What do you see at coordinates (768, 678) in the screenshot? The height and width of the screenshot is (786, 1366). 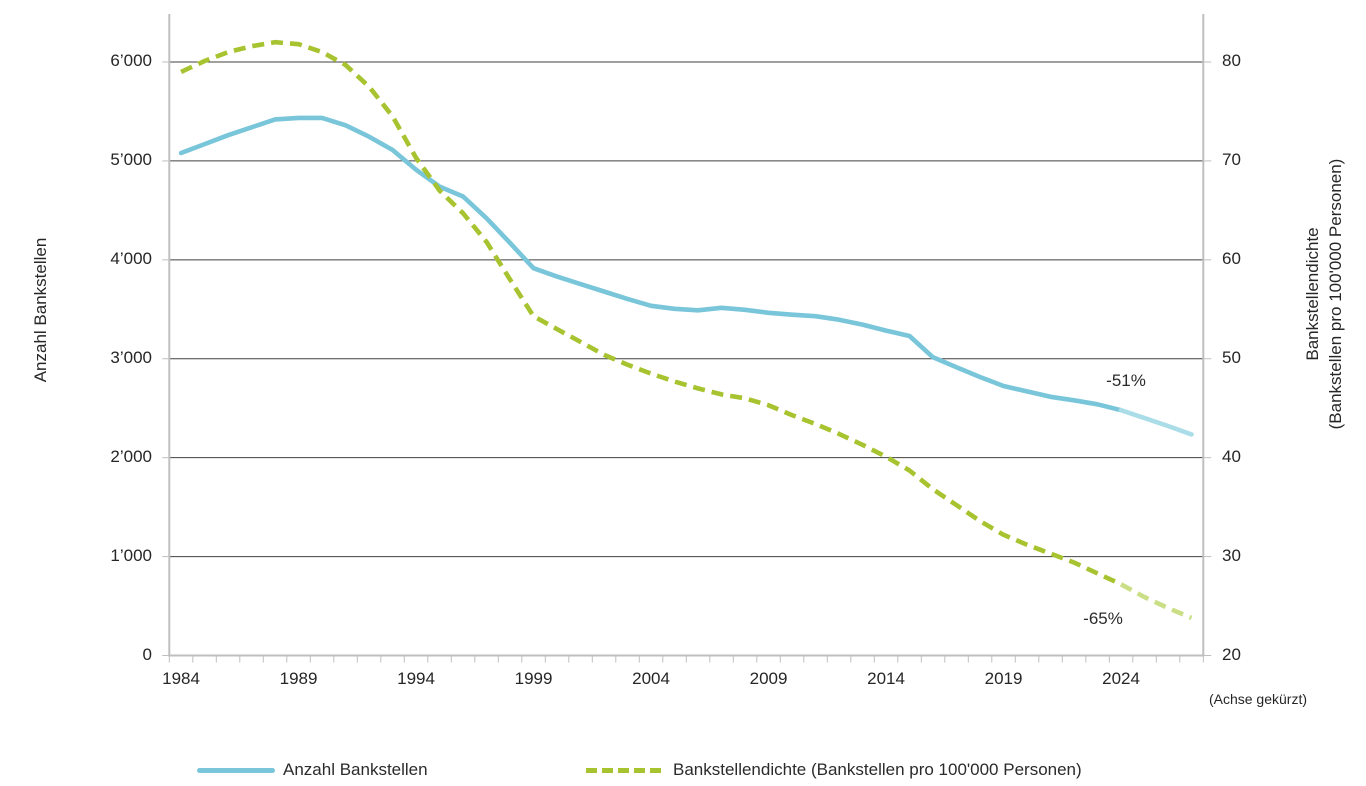 I see `x-axis-tick-label: 2009` at bounding box center [768, 678].